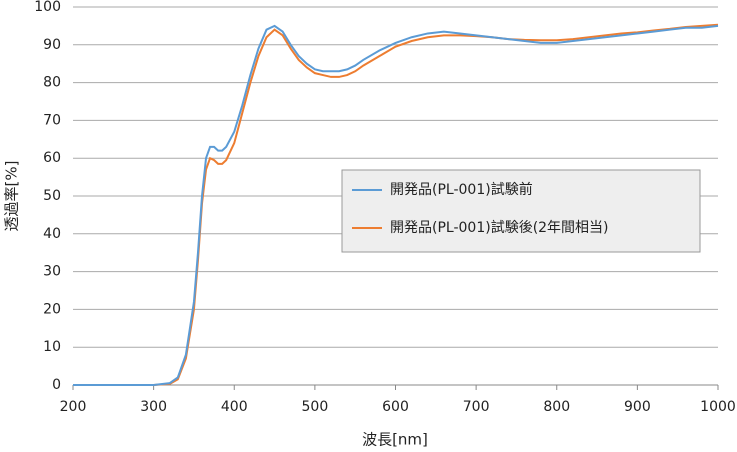  Describe the element at coordinates (476, 407) in the screenshot. I see `x-tick-label: 700` at that location.